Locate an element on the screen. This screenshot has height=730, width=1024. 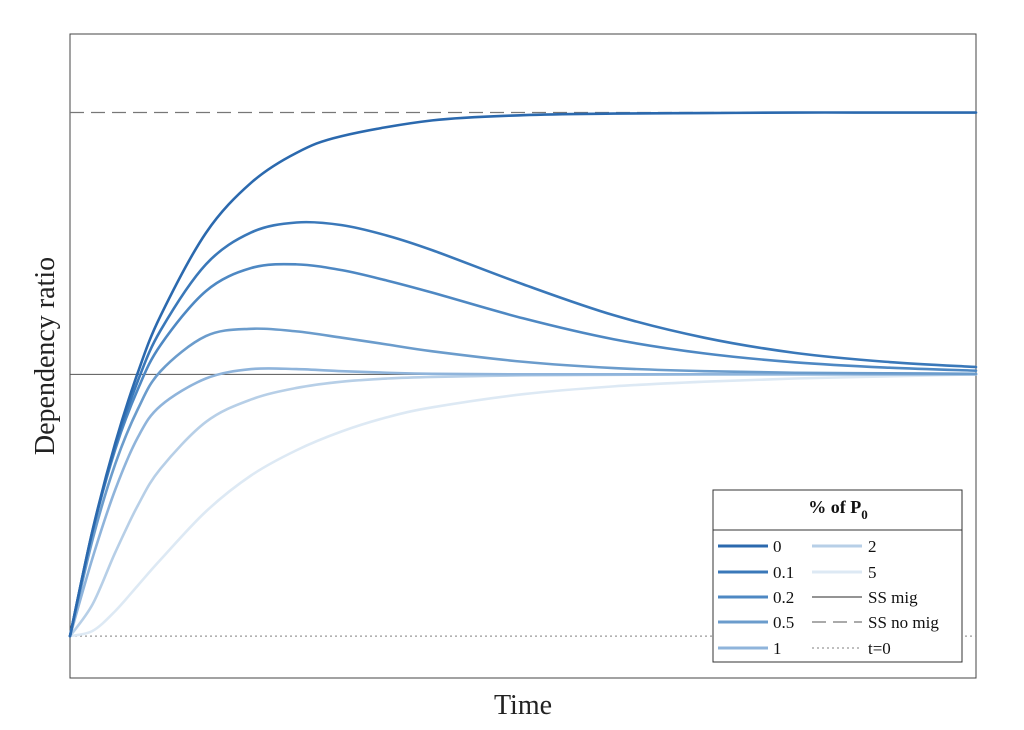
legend-label-0: 0 is located at coordinates (777, 546).